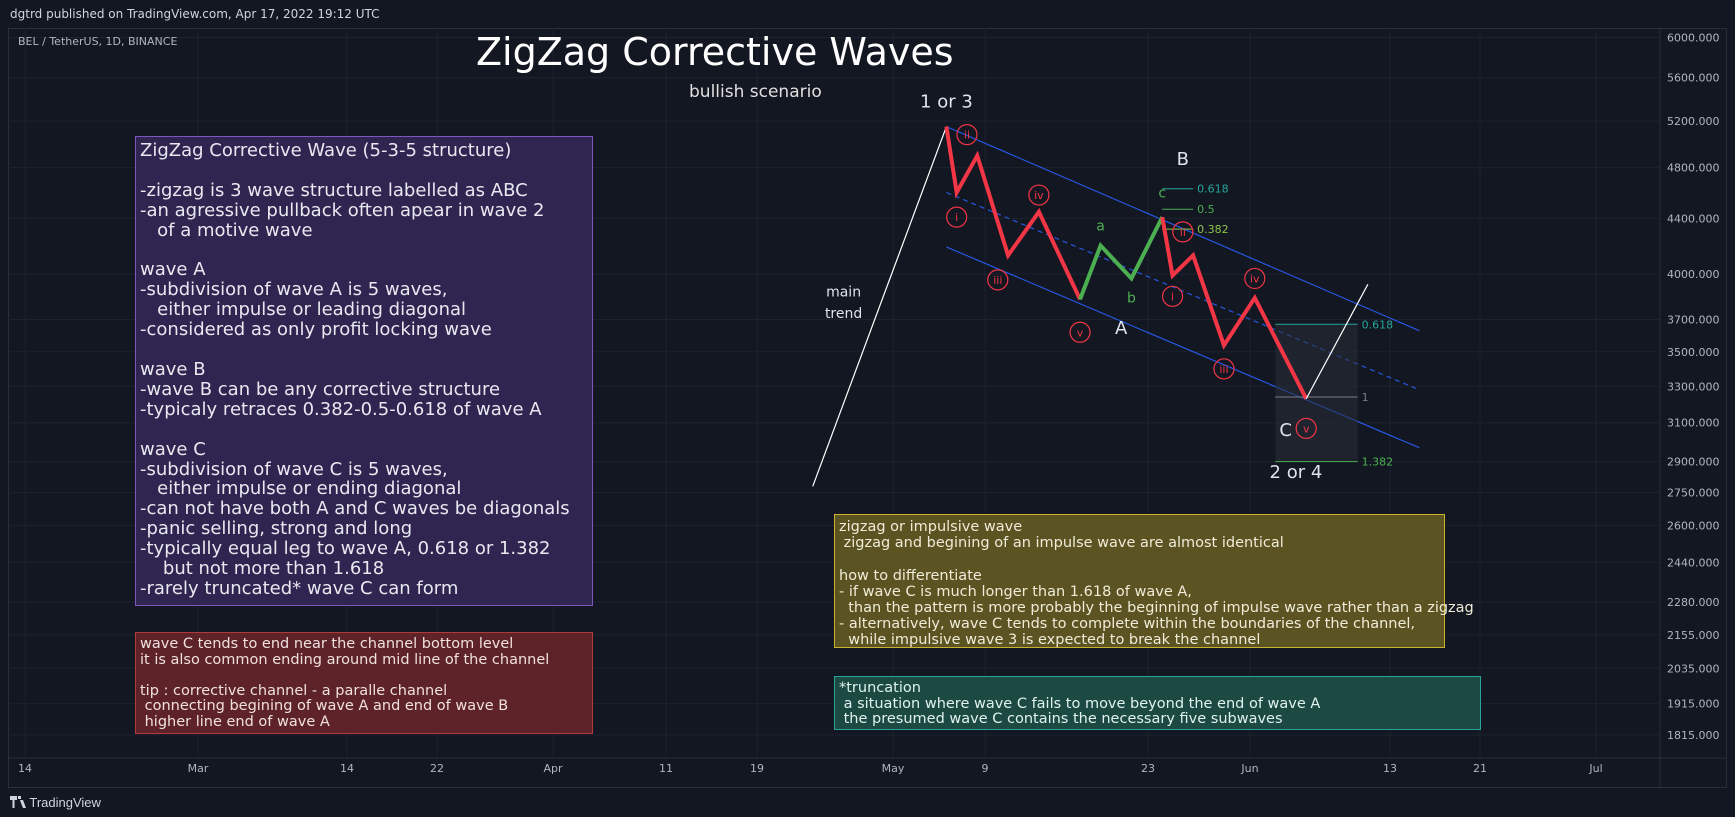 The height and width of the screenshot is (817, 1735). I want to click on price-tick-label: 3700.000, so click(1693, 320).